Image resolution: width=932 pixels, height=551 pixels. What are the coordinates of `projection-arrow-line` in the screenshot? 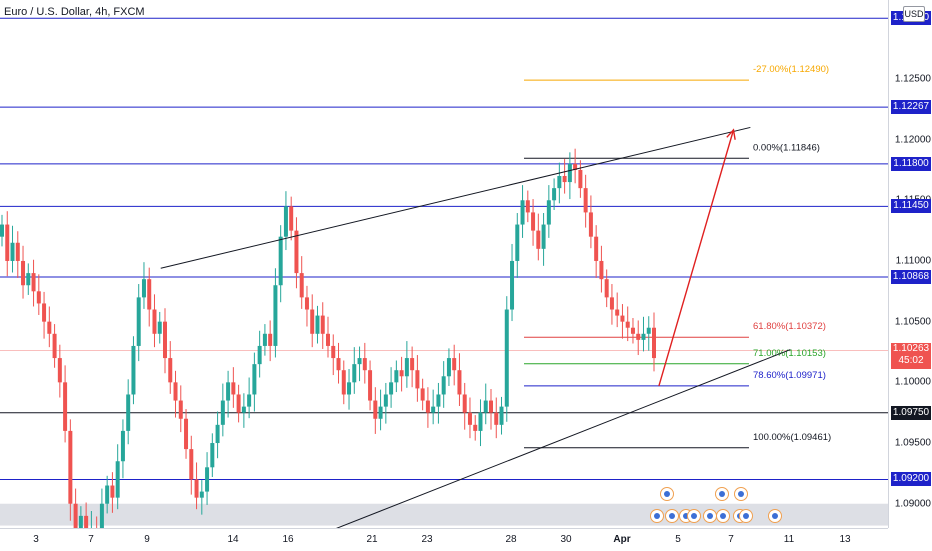 It's located at (696, 258).